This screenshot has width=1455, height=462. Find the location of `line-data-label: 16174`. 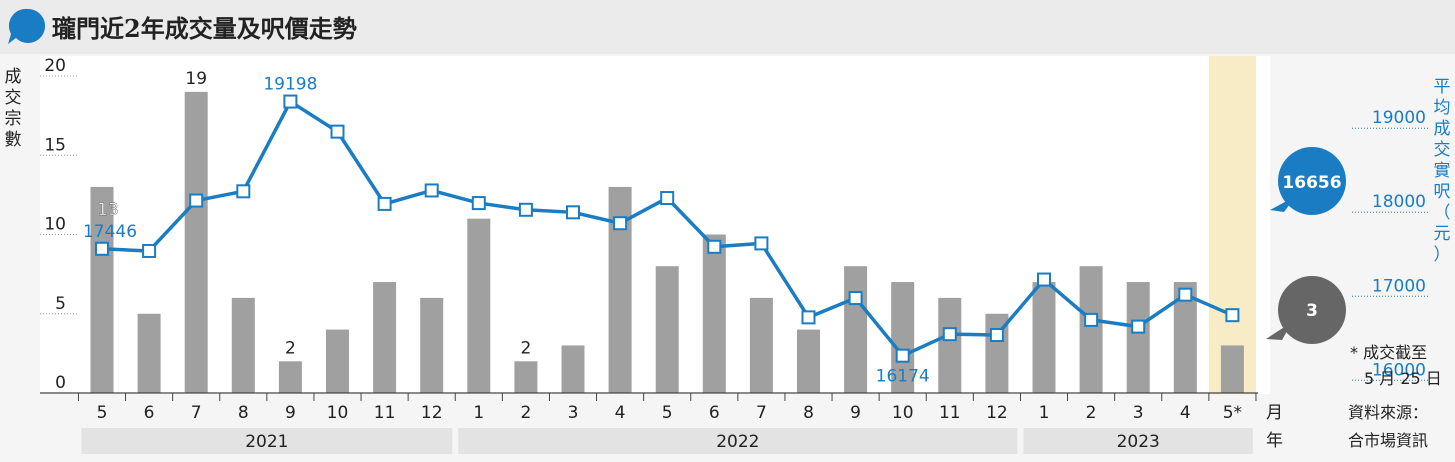

line-data-label: 16174 is located at coordinates (903, 377).